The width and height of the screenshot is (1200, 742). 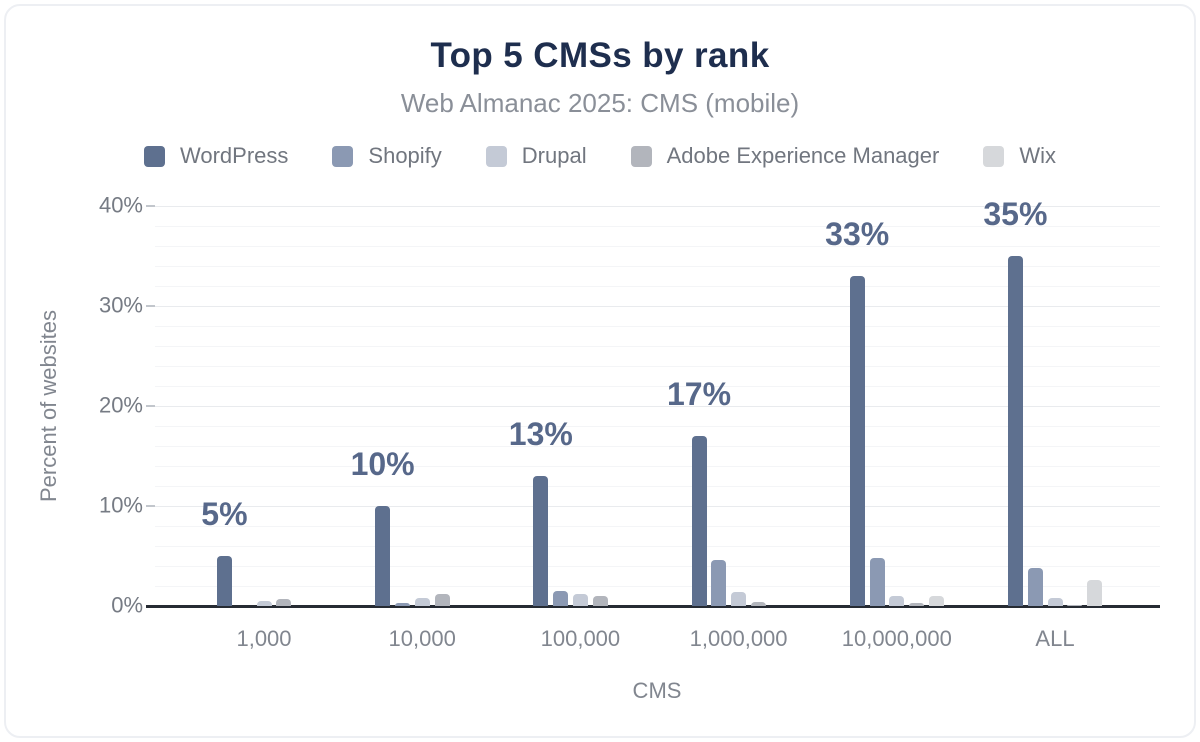 I want to click on y-tick-label: 40%, so click(x=120, y=205).